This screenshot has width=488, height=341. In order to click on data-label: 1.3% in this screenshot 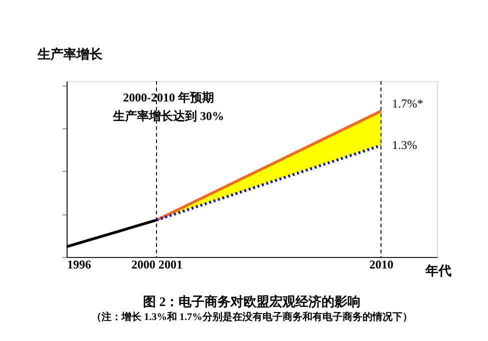, I will do `click(405, 145)`.